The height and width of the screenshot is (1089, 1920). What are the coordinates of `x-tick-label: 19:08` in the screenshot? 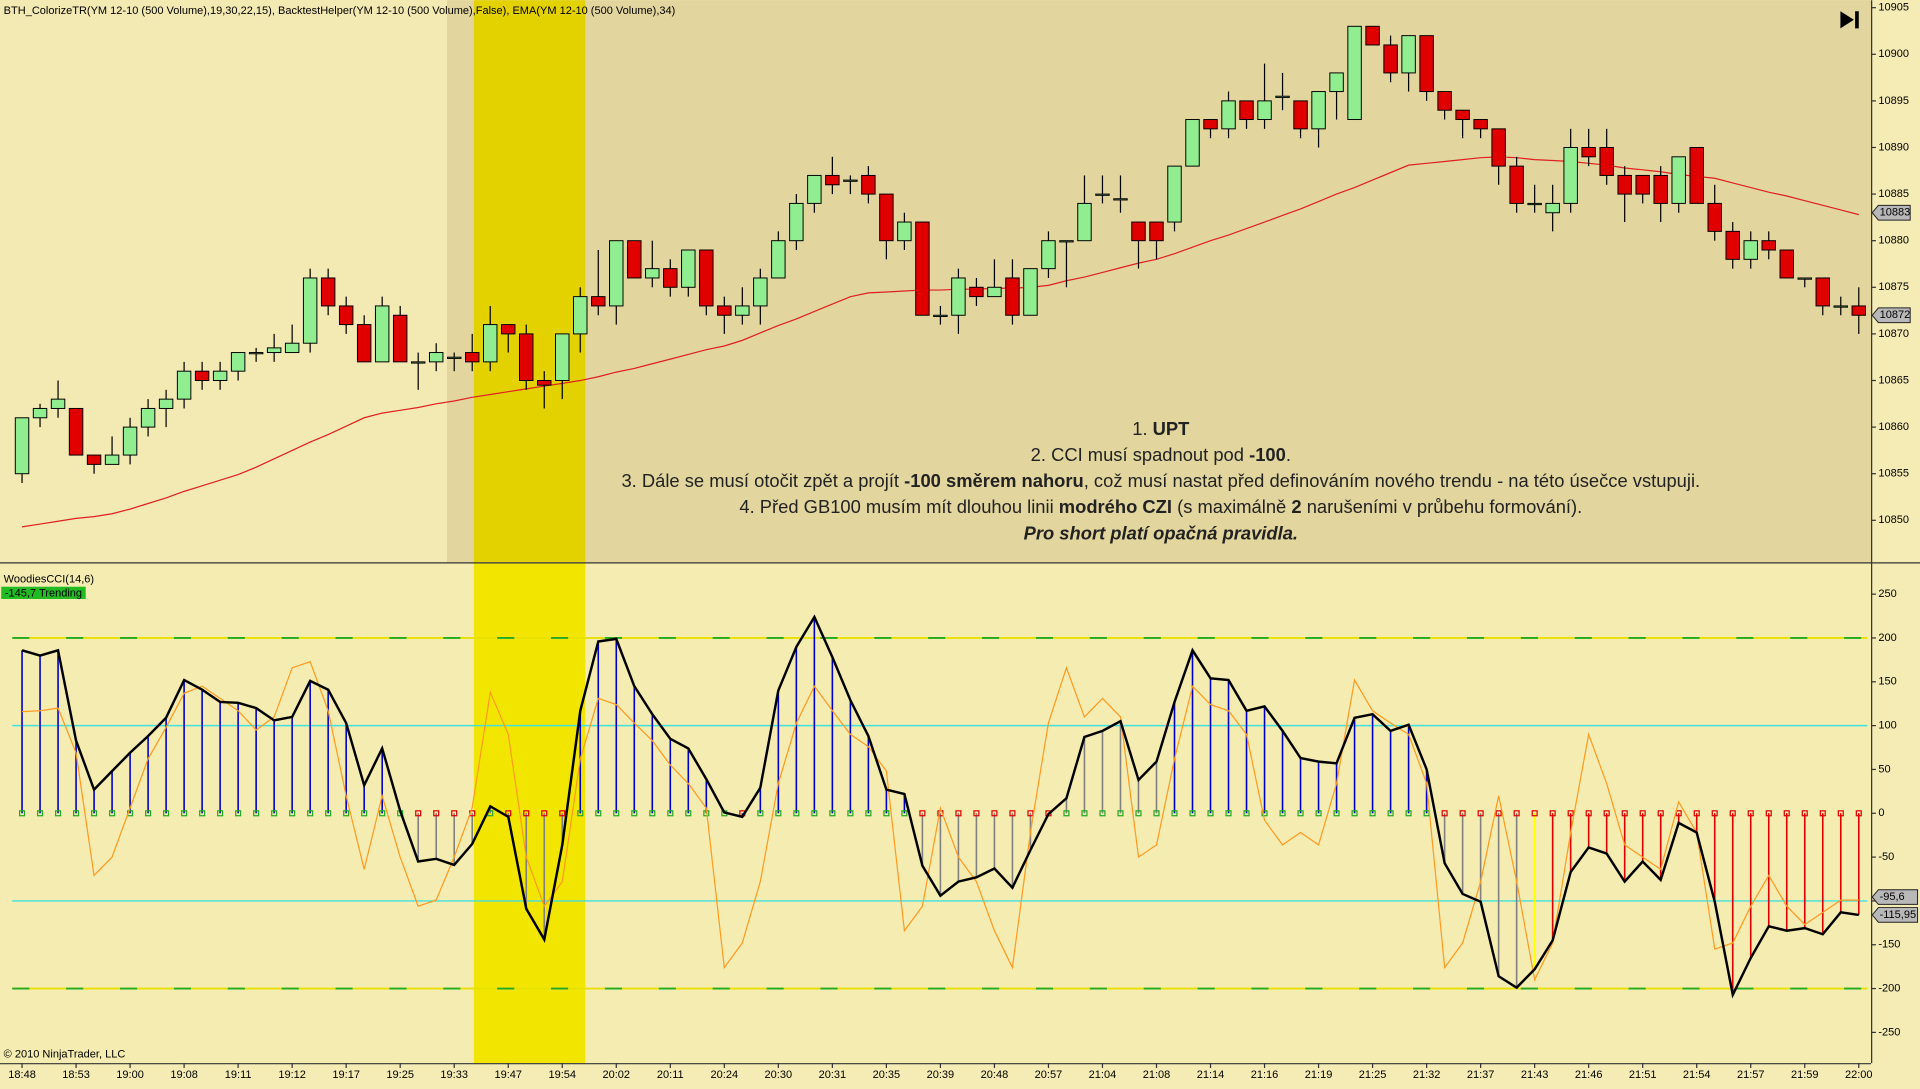 It's located at (184, 1075).